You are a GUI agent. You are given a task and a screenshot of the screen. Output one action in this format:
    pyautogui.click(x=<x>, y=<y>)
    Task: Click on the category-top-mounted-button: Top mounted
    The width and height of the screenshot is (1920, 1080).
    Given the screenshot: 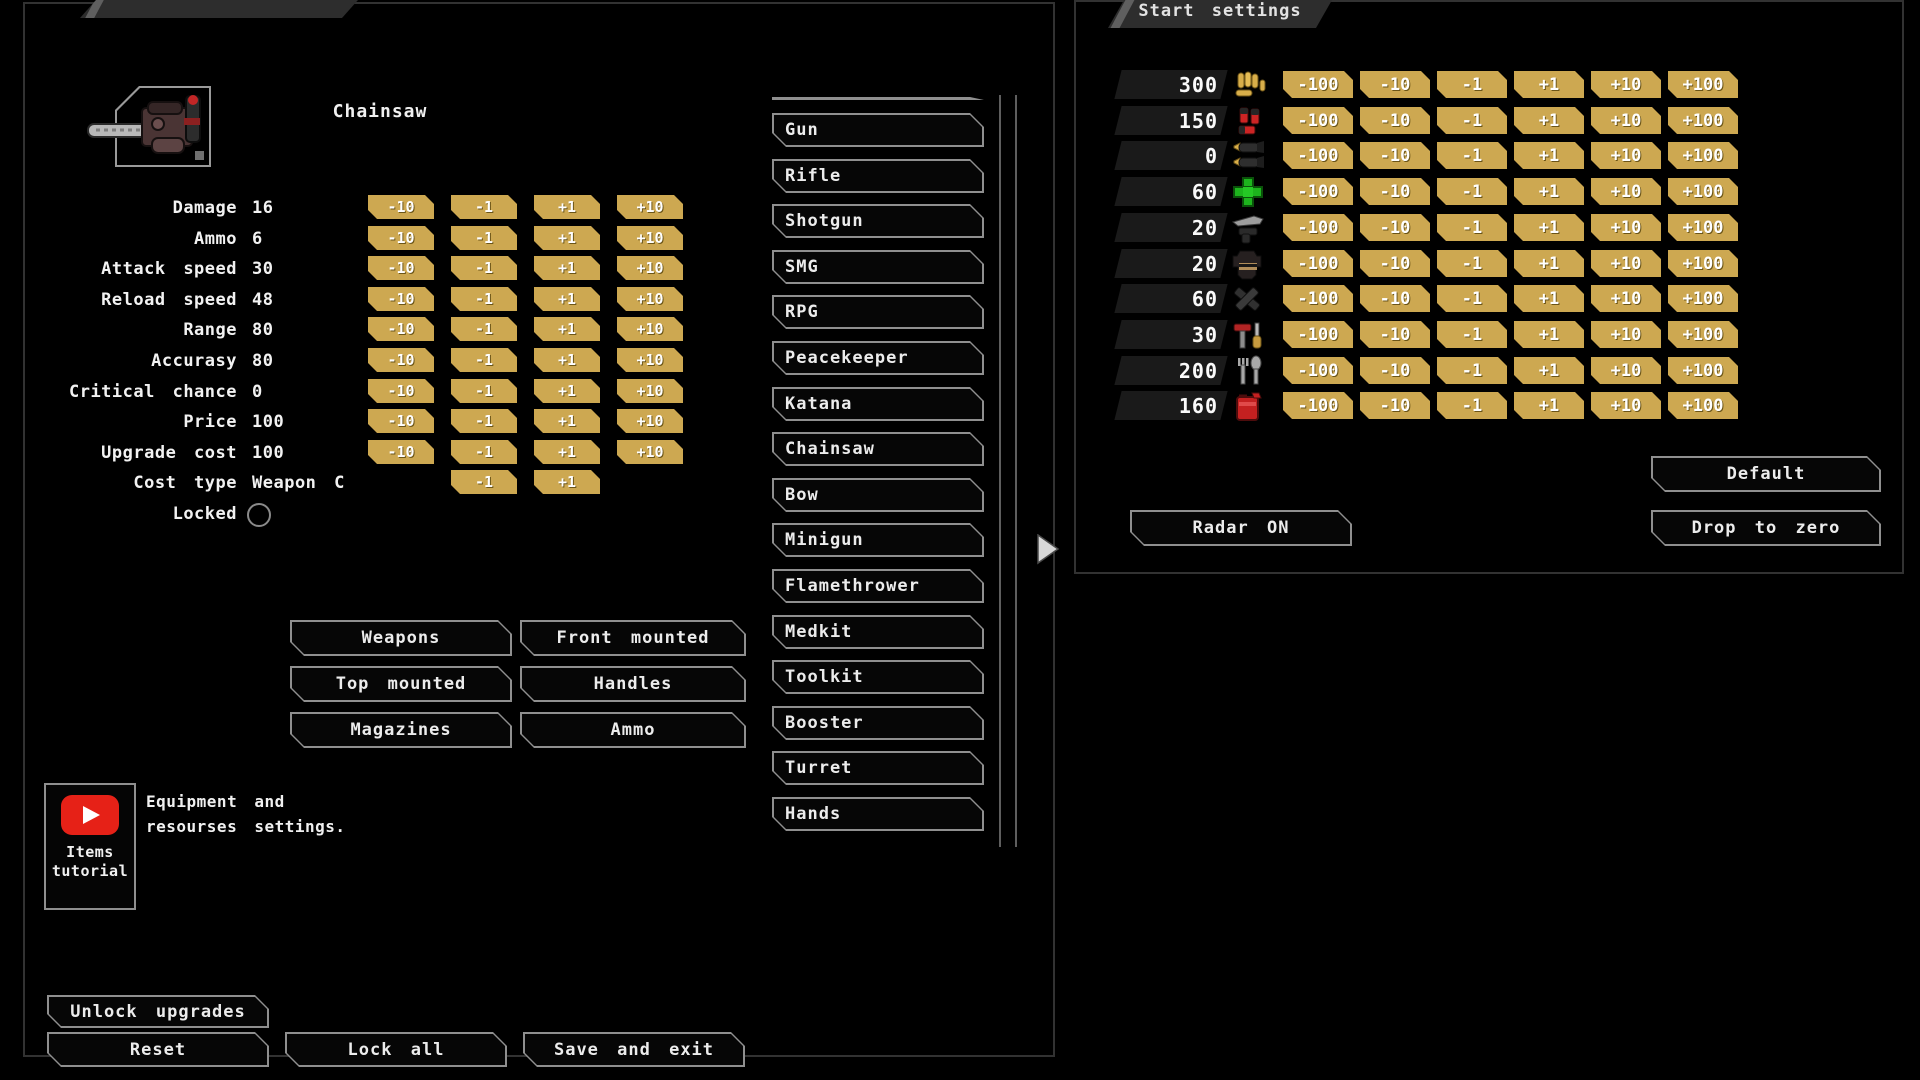 What is the action you would take?
    pyautogui.click(x=401, y=684)
    